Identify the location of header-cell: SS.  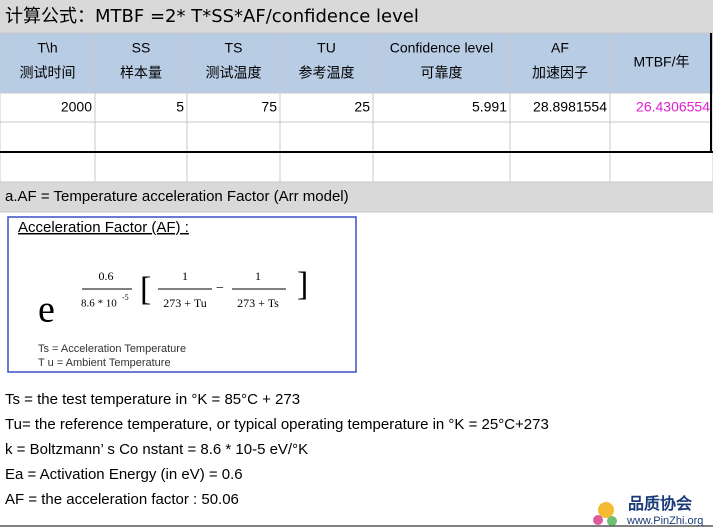
(141, 48).